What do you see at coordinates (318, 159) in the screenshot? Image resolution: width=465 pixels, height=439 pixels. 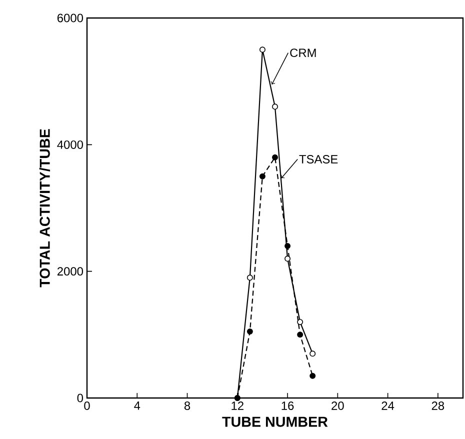 I see `series-label: TSASE` at bounding box center [318, 159].